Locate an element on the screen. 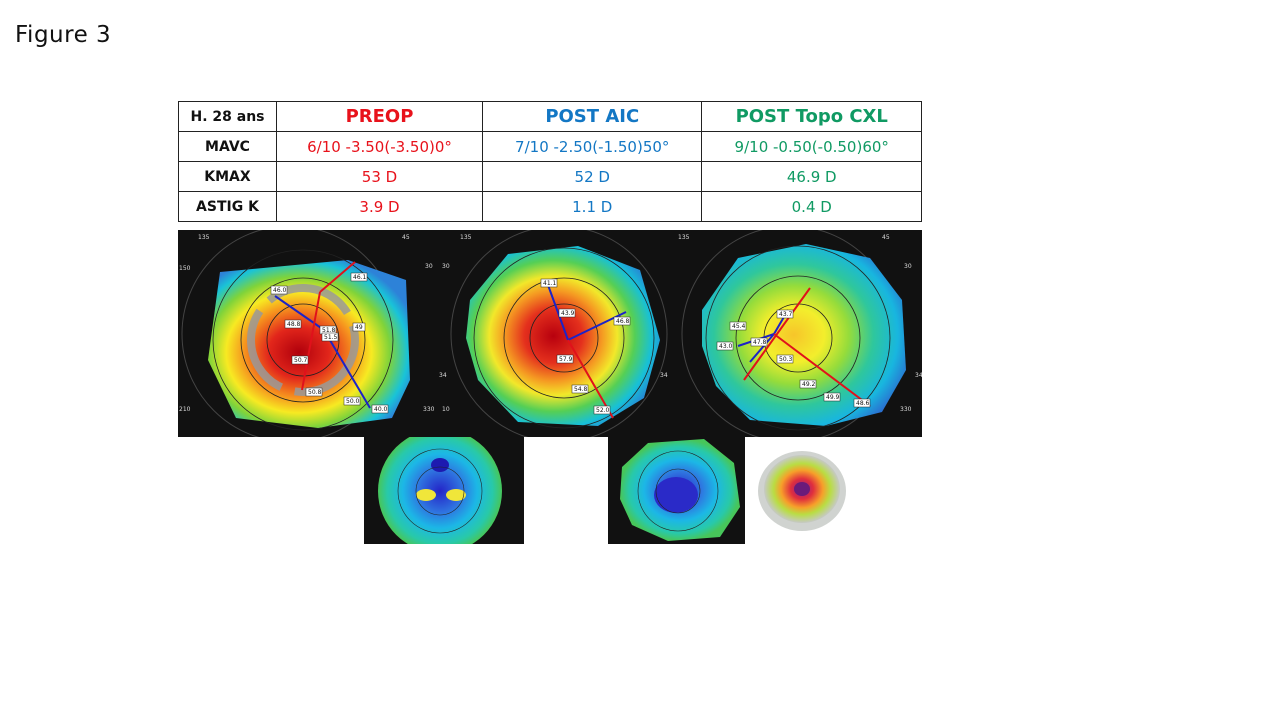 The height and width of the screenshot is (717, 1275). table-cell: 6/10 -3.50(-3.50)0° is located at coordinates (379, 146).